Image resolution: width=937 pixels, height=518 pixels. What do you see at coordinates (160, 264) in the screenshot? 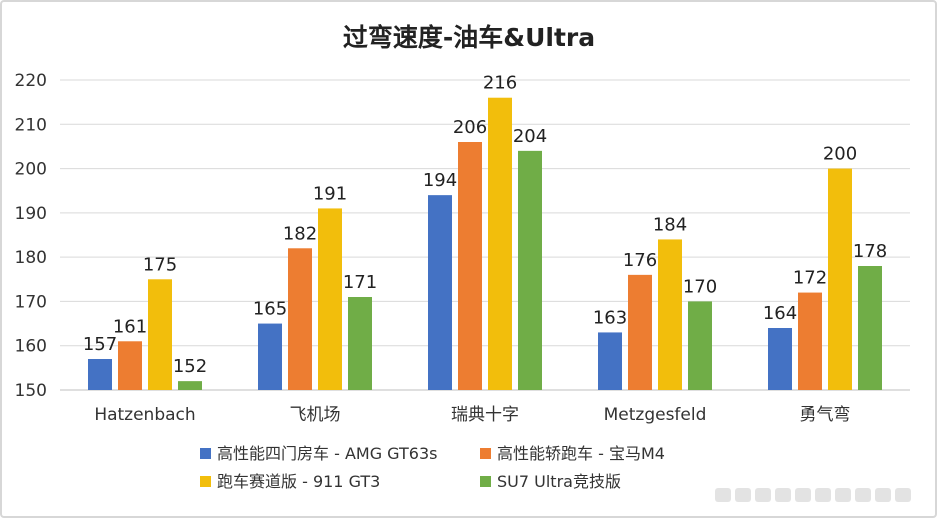
I see `data-label: 175` at bounding box center [160, 264].